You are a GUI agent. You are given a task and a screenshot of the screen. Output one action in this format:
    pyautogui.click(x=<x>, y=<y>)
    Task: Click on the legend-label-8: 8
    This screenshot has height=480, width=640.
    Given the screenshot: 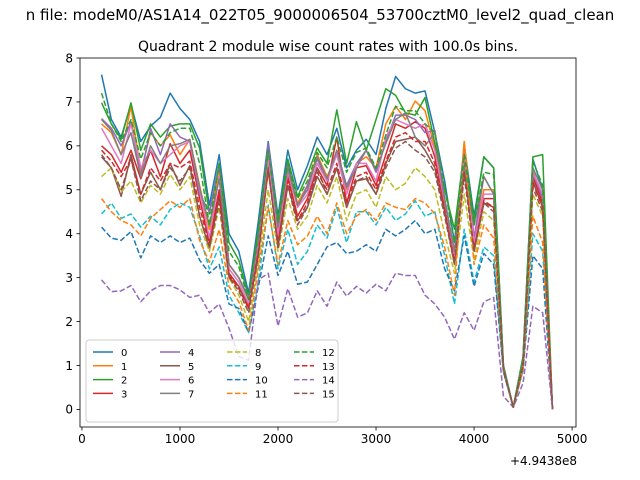 What is the action you would take?
    pyautogui.click(x=258, y=353)
    